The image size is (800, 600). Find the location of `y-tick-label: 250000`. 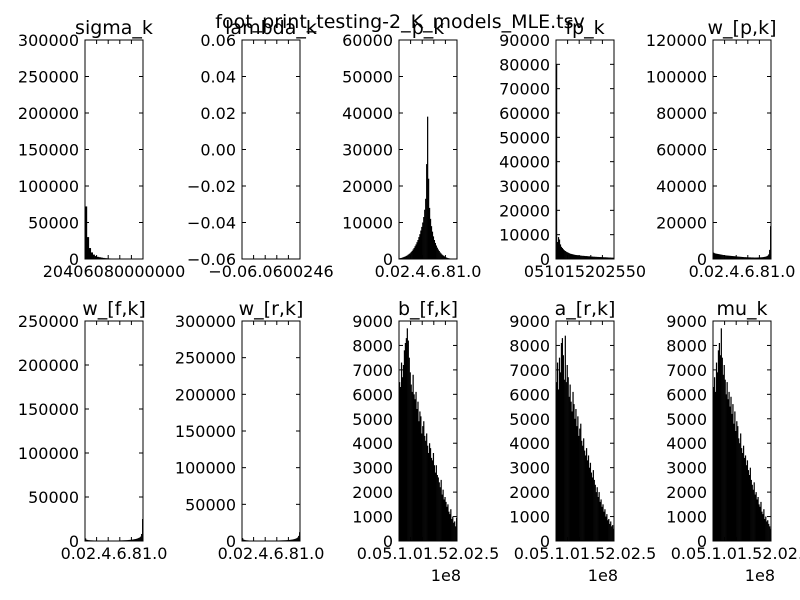

y-tick-label: 250000 is located at coordinates (48, 77).